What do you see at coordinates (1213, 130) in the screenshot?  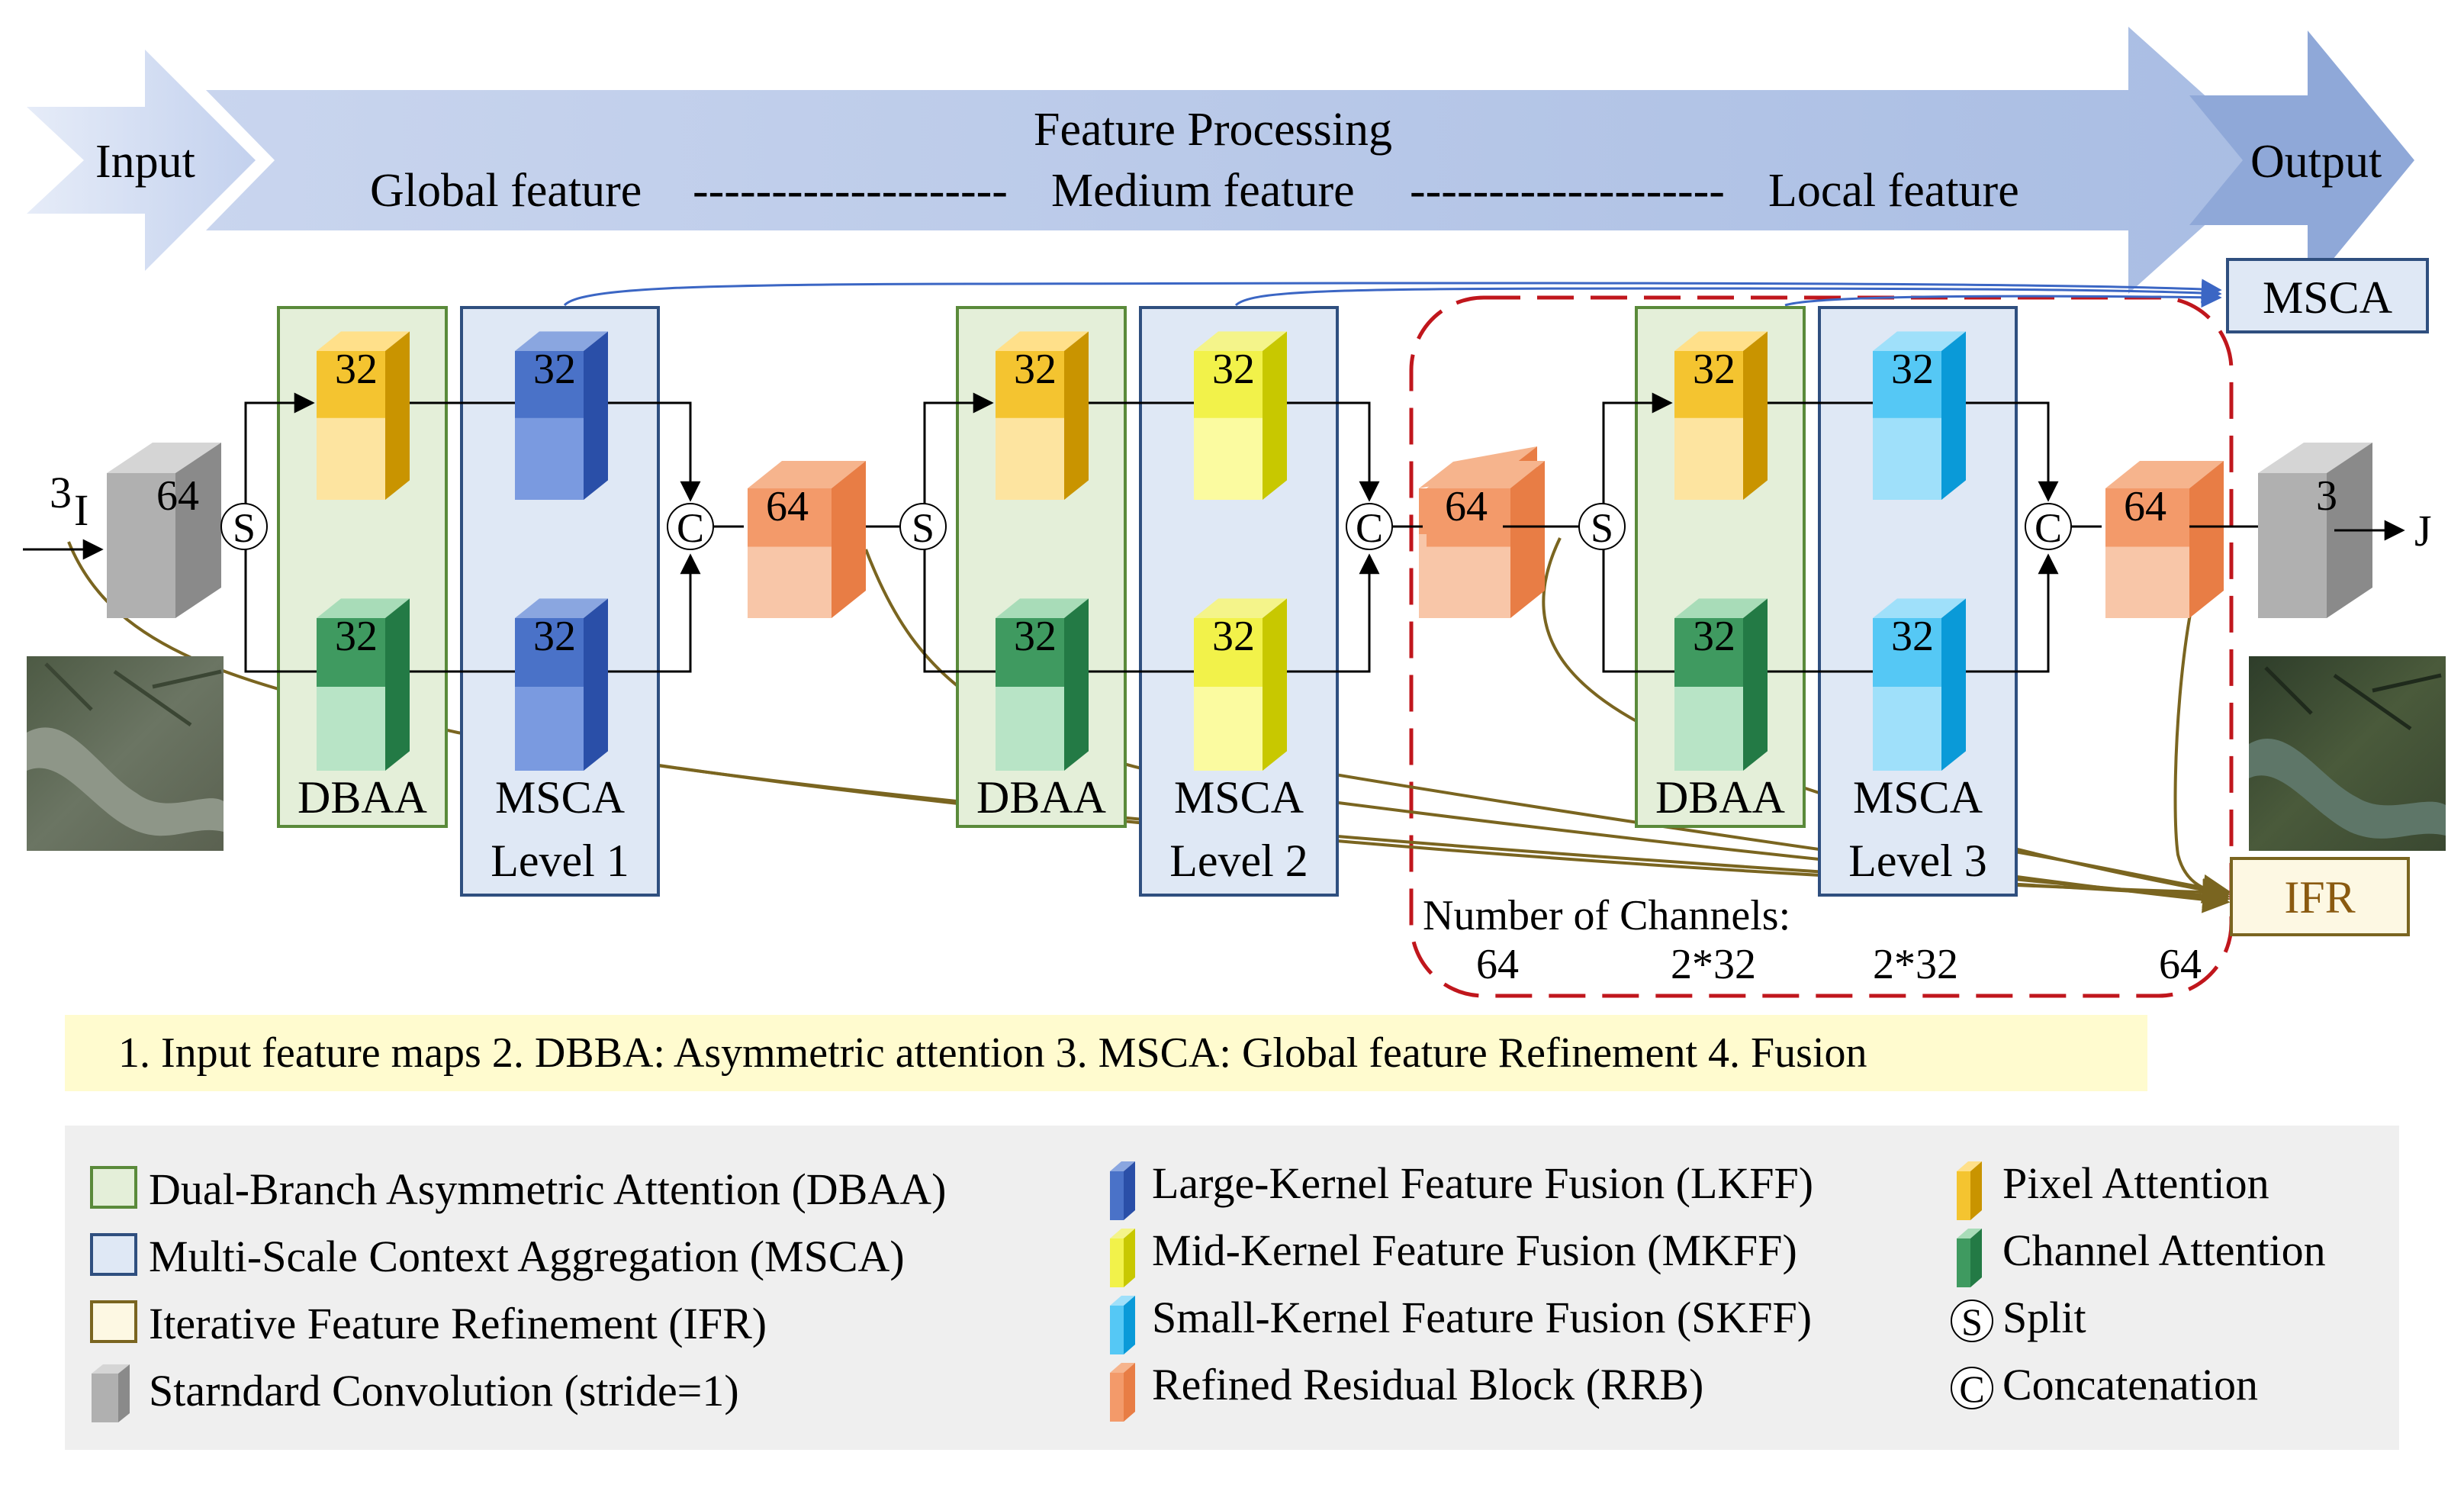 I see `banner-title: Feature Processing` at bounding box center [1213, 130].